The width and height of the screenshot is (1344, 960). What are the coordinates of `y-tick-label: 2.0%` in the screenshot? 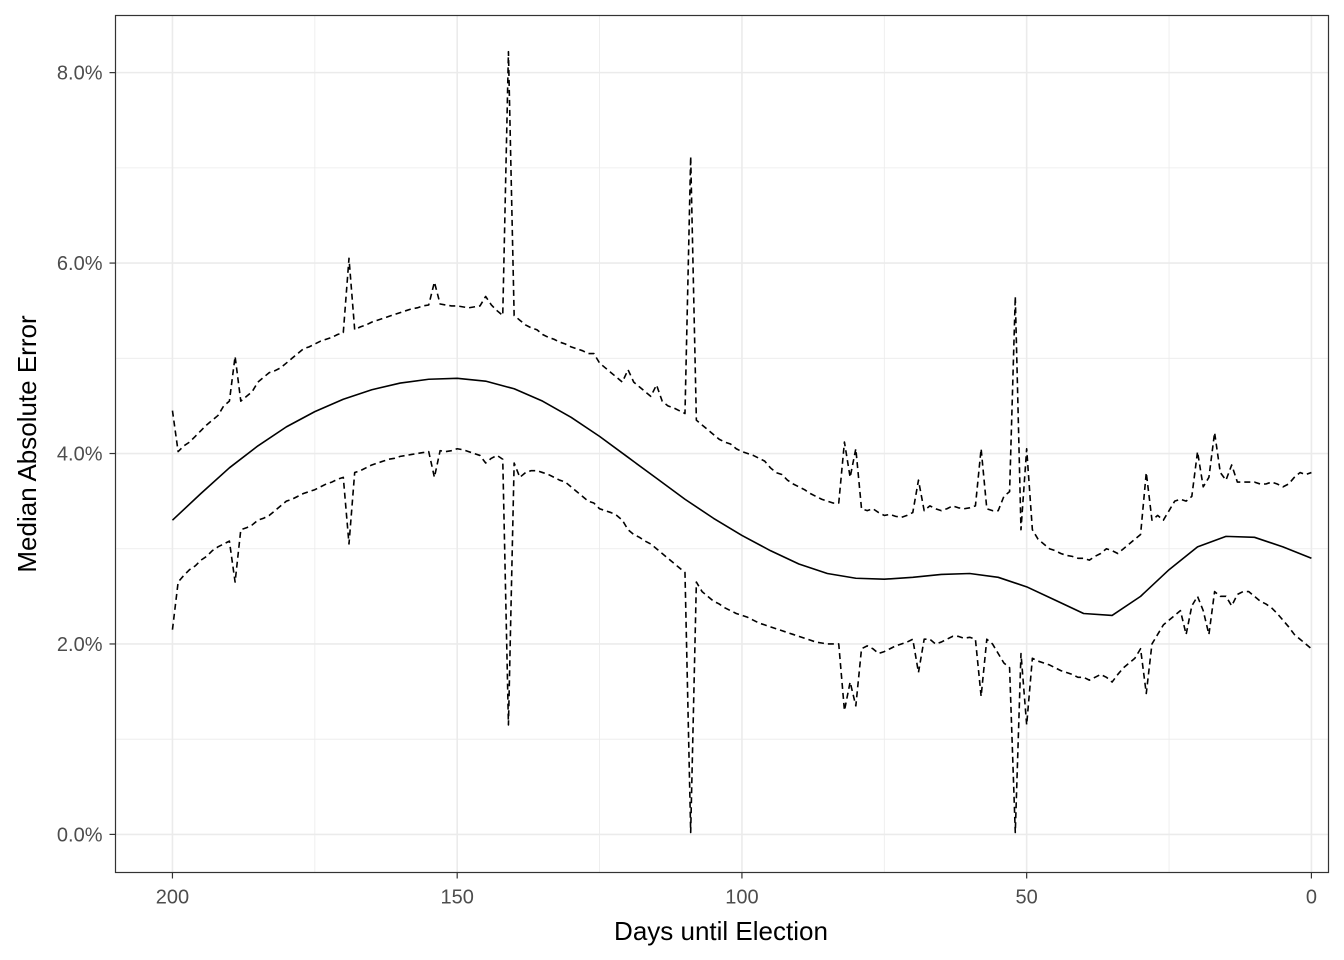 It's located at (80, 645).